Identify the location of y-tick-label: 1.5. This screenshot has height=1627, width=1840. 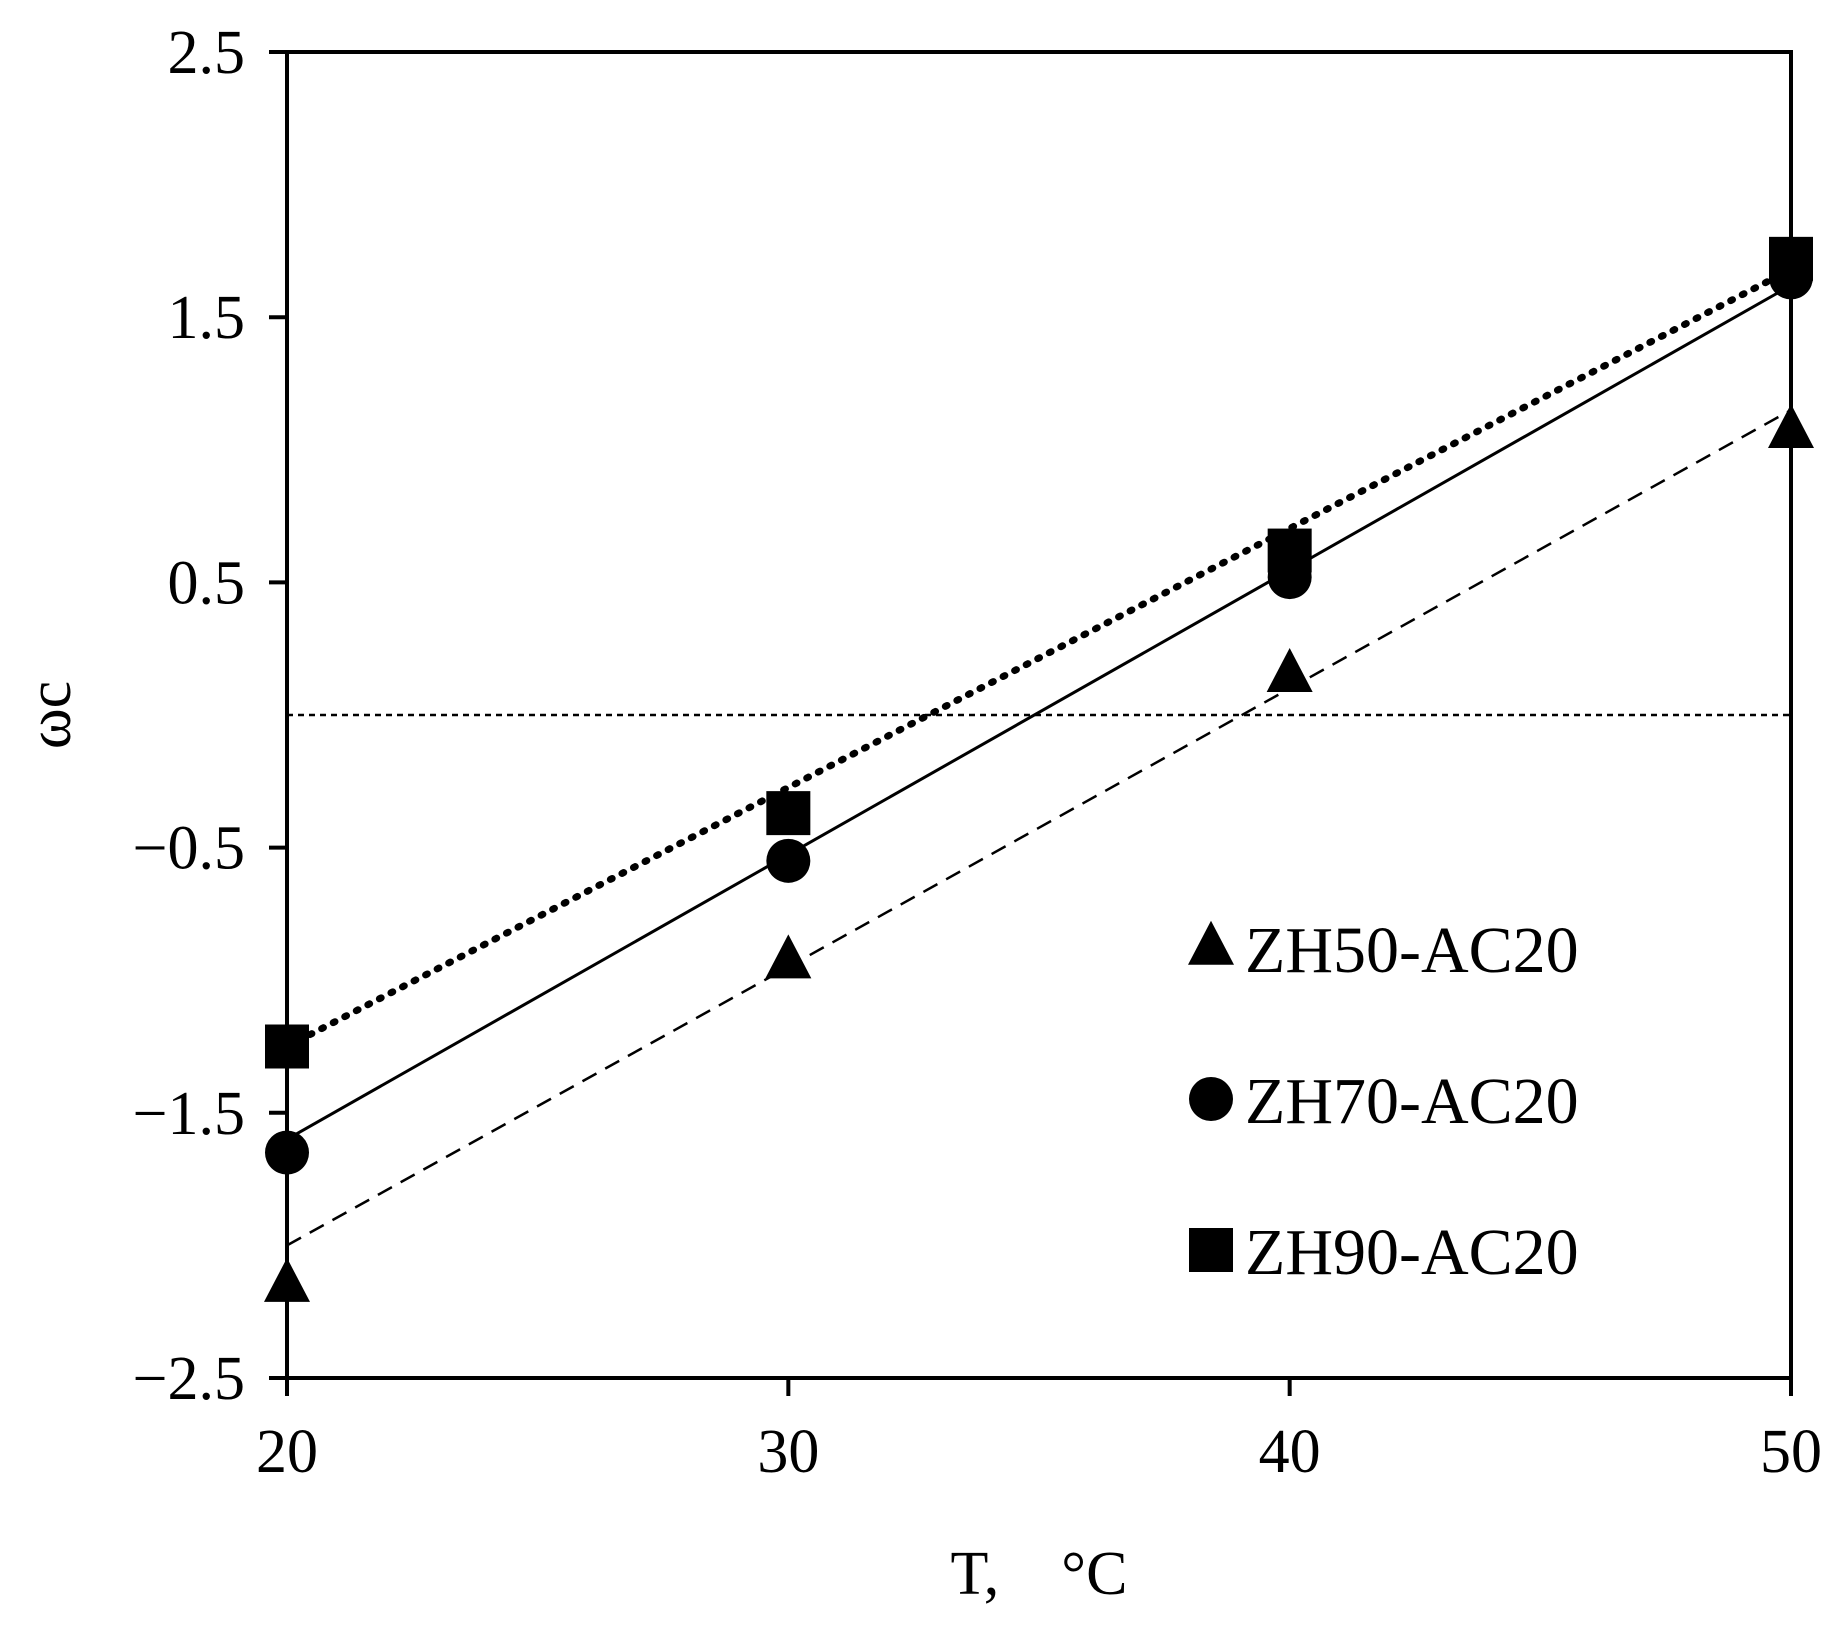
(207, 318).